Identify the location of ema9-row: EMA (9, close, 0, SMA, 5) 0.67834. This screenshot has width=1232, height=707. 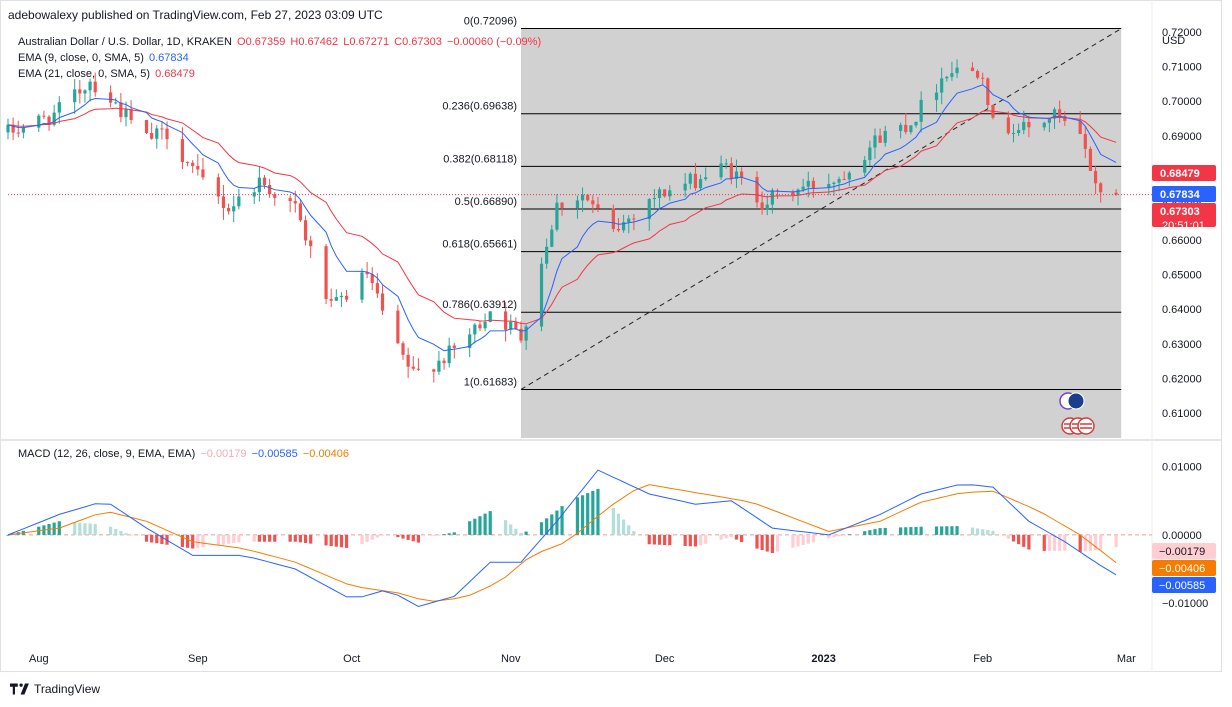
(104, 58).